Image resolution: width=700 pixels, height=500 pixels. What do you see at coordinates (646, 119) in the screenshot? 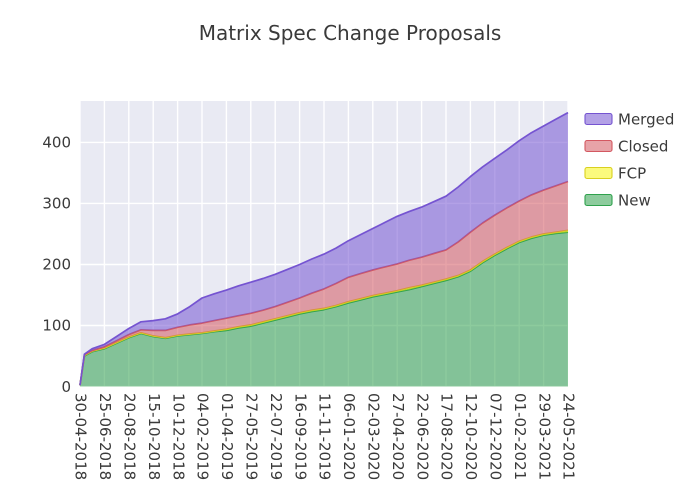
I see `legend-label-merged: Merged` at bounding box center [646, 119].